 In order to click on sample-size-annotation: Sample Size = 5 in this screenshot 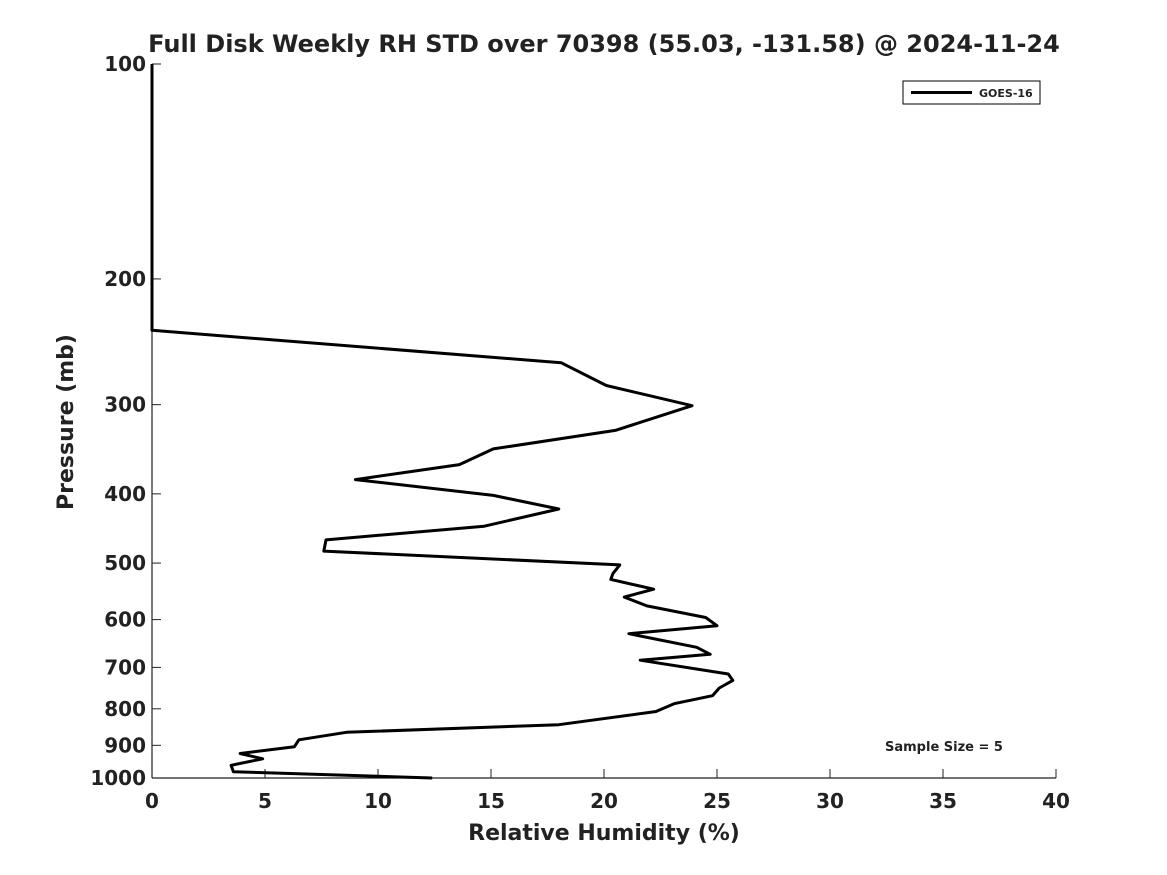, I will do `click(944, 747)`.